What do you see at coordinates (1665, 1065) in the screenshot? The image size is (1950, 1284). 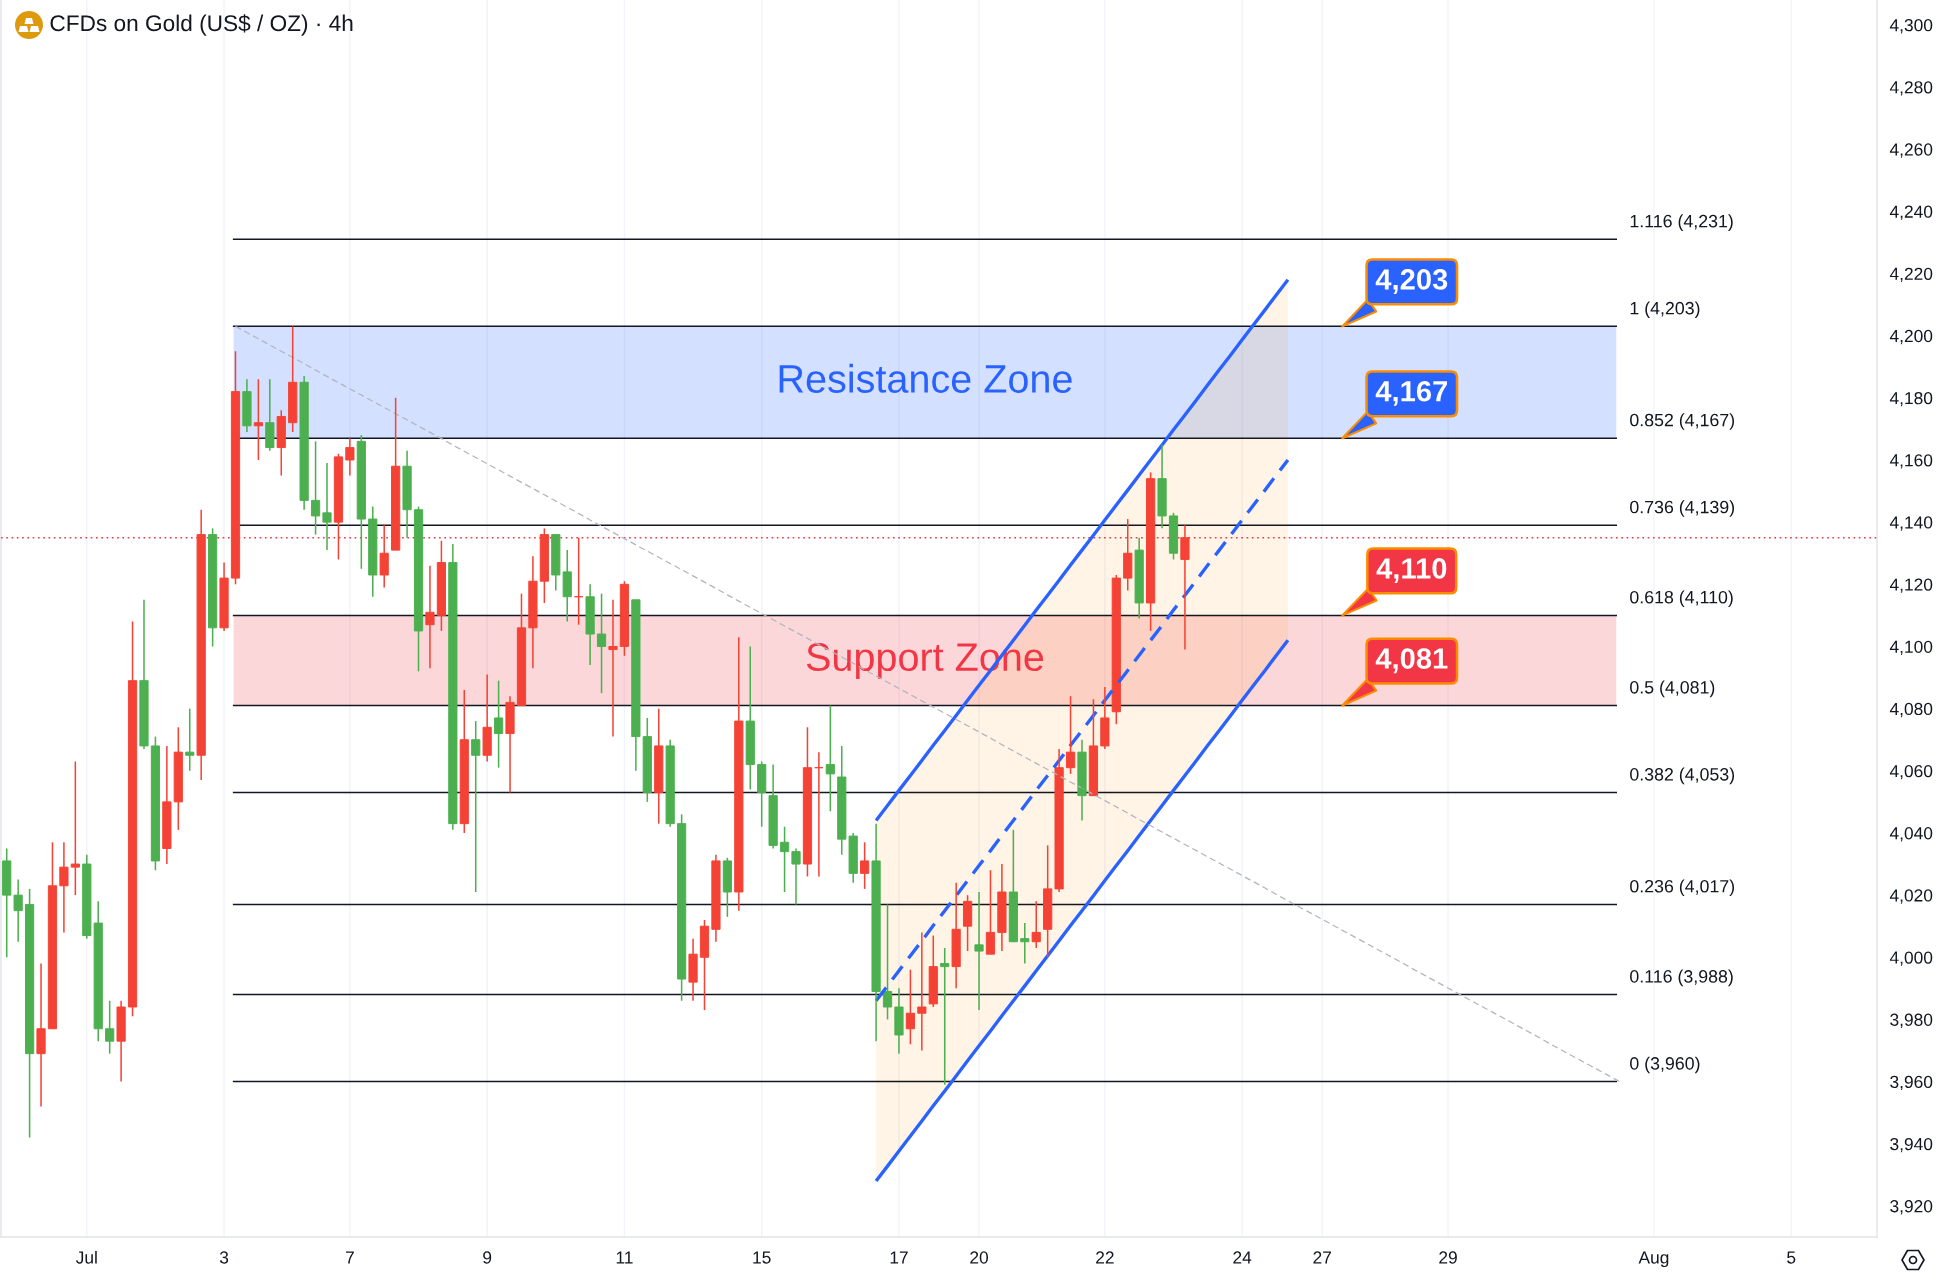 I see `ref-line-label: 0 (3,960)` at bounding box center [1665, 1065].